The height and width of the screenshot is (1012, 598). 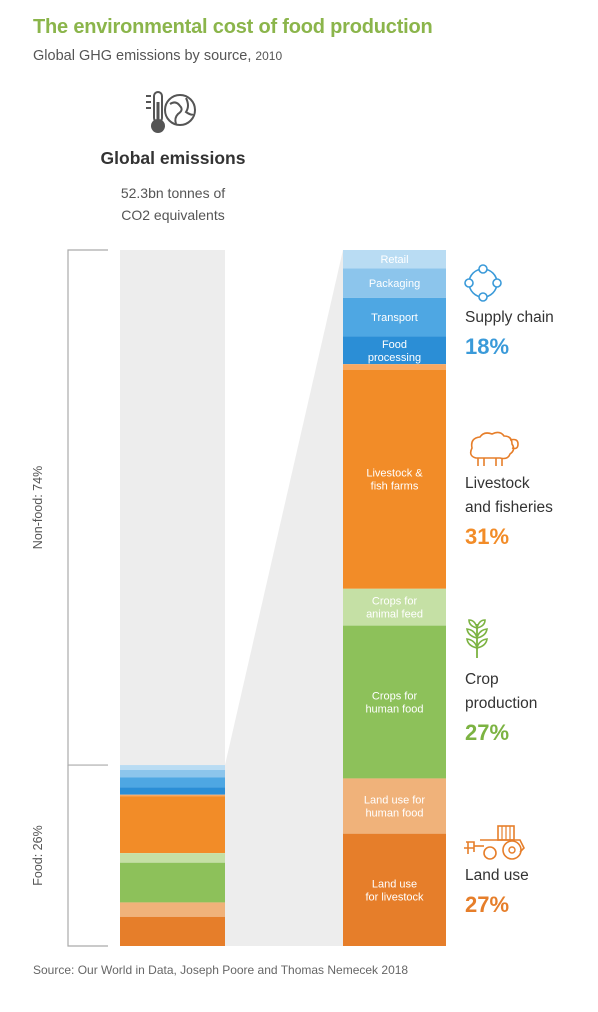 What do you see at coordinates (497, 875) in the screenshot?
I see `category-name: Land use` at bounding box center [497, 875].